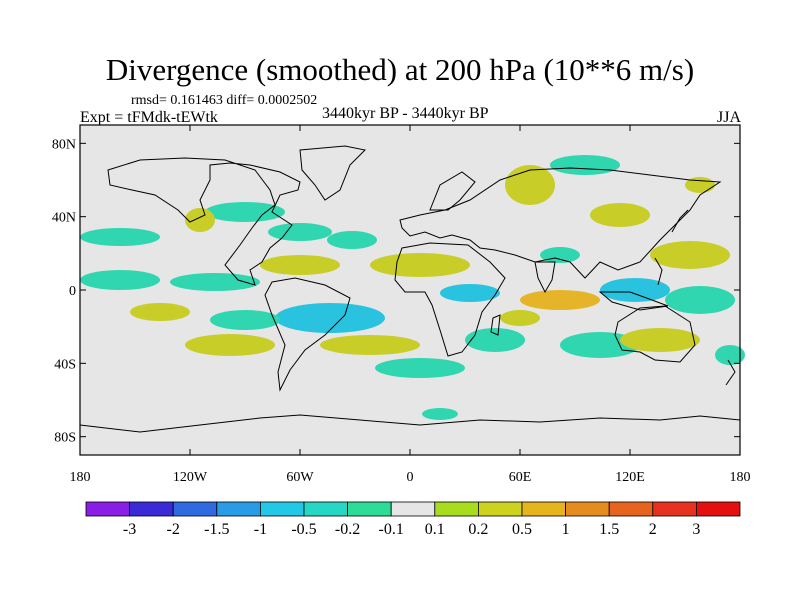 This screenshot has width=800, height=600. What do you see at coordinates (730, 372) in the screenshot?
I see `coast-new-zealand` at bounding box center [730, 372].